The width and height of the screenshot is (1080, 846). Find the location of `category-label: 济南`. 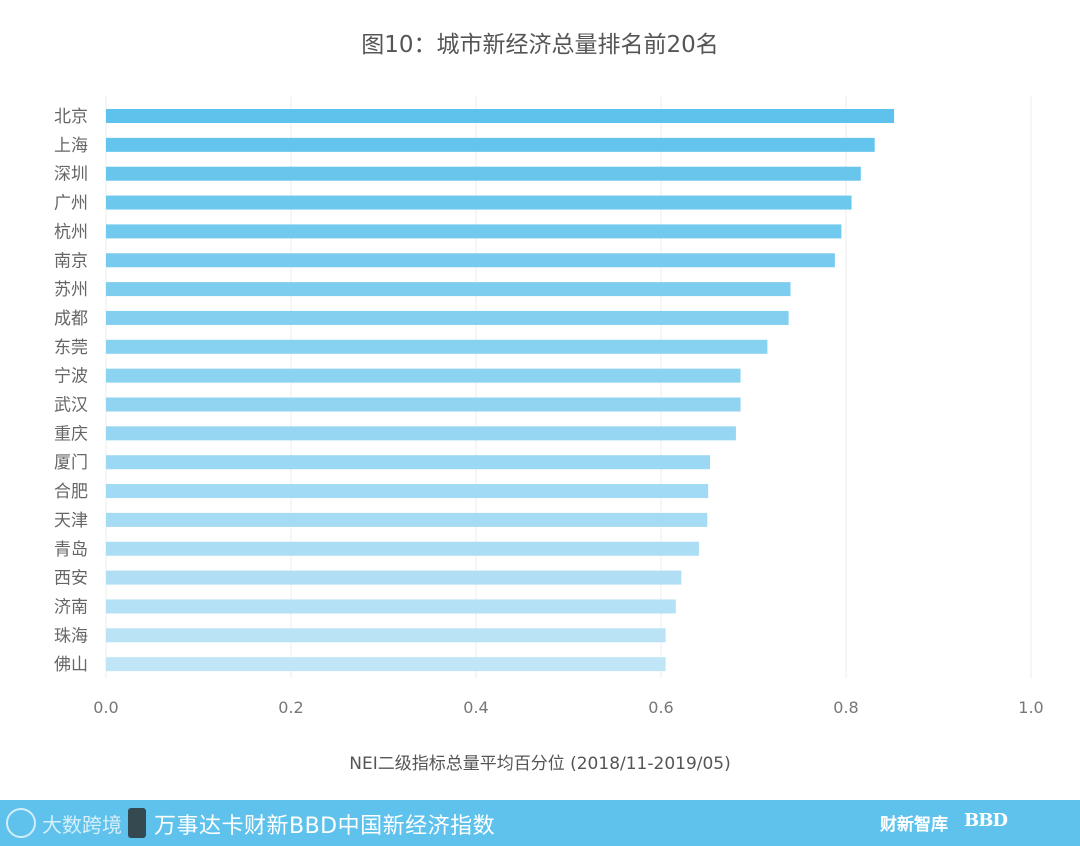

category-label: 济南 is located at coordinates (71, 607).